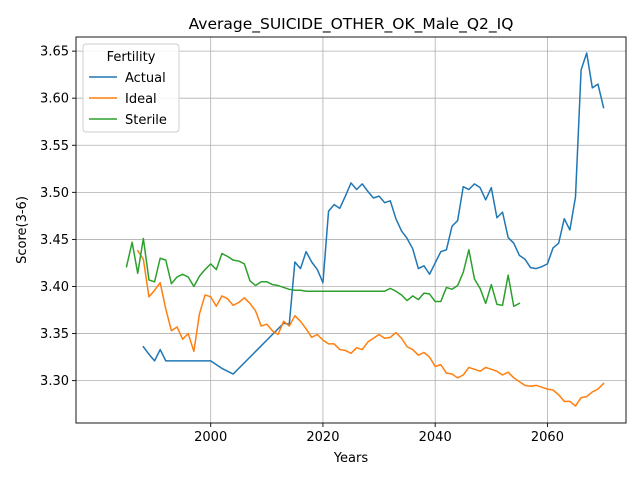  I want to click on y-tick-label: 3.45, so click(54, 240).